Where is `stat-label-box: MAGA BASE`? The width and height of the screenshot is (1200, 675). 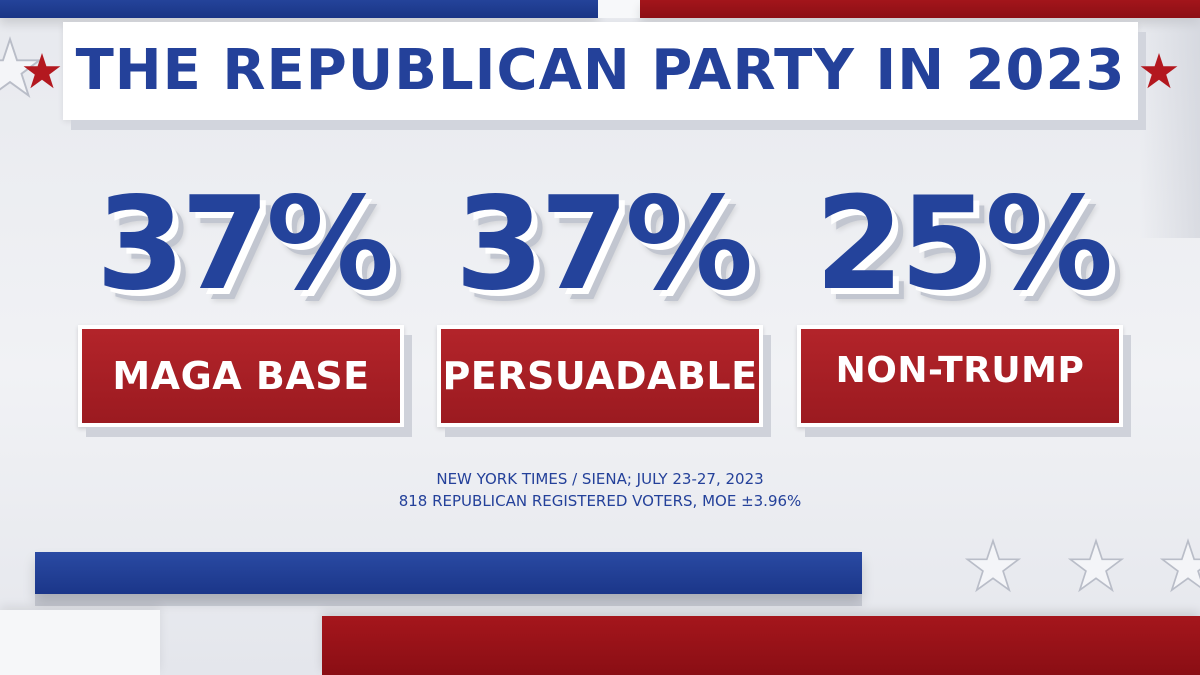 stat-label-box: MAGA BASE is located at coordinates (241, 376).